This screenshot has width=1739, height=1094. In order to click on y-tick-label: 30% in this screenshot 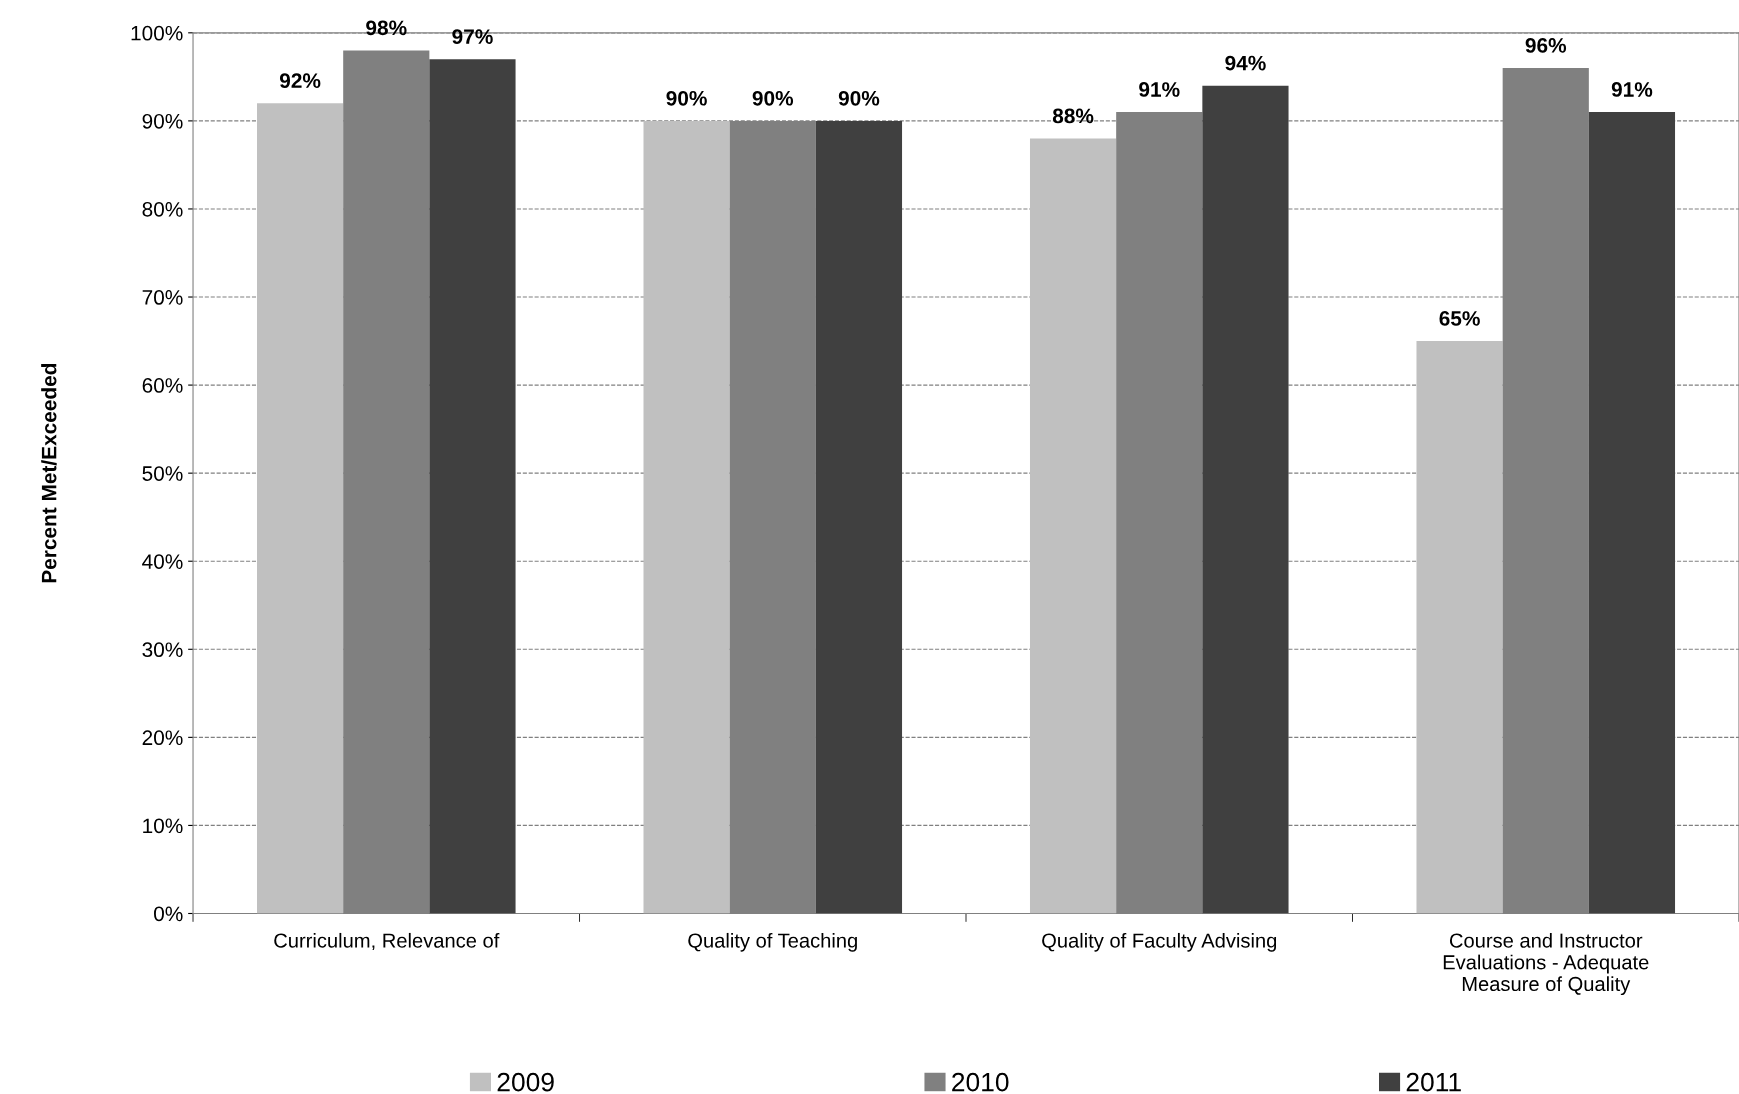, I will do `click(162, 650)`.